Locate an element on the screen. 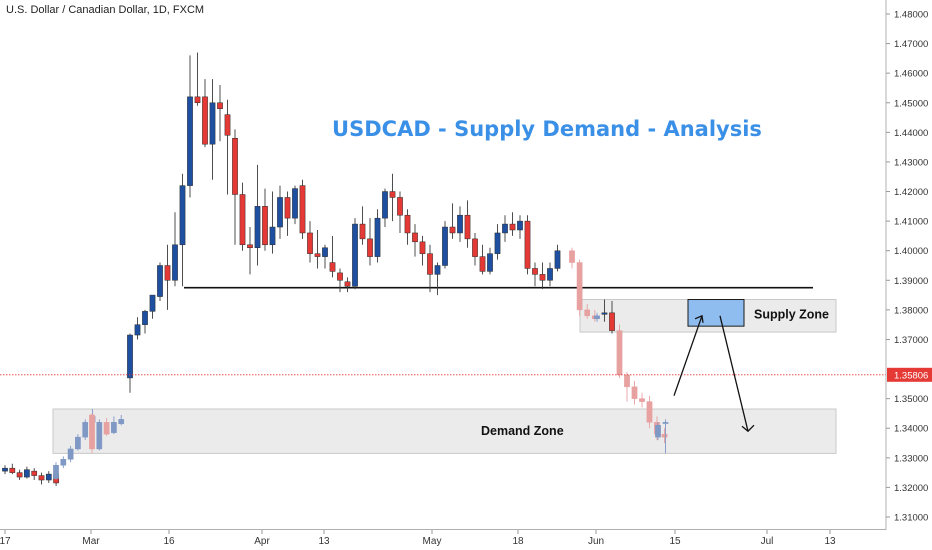 This screenshot has width=932, height=550. x-tick-label: Apr is located at coordinates (262, 541).